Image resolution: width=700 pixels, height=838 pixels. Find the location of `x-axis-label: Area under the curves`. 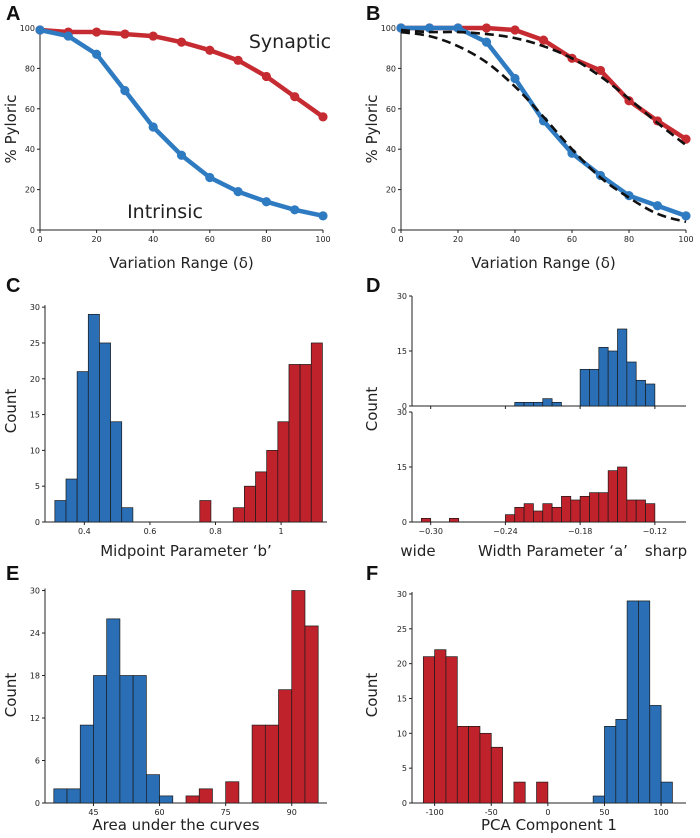

x-axis-label: Area under the curves is located at coordinates (175, 825).